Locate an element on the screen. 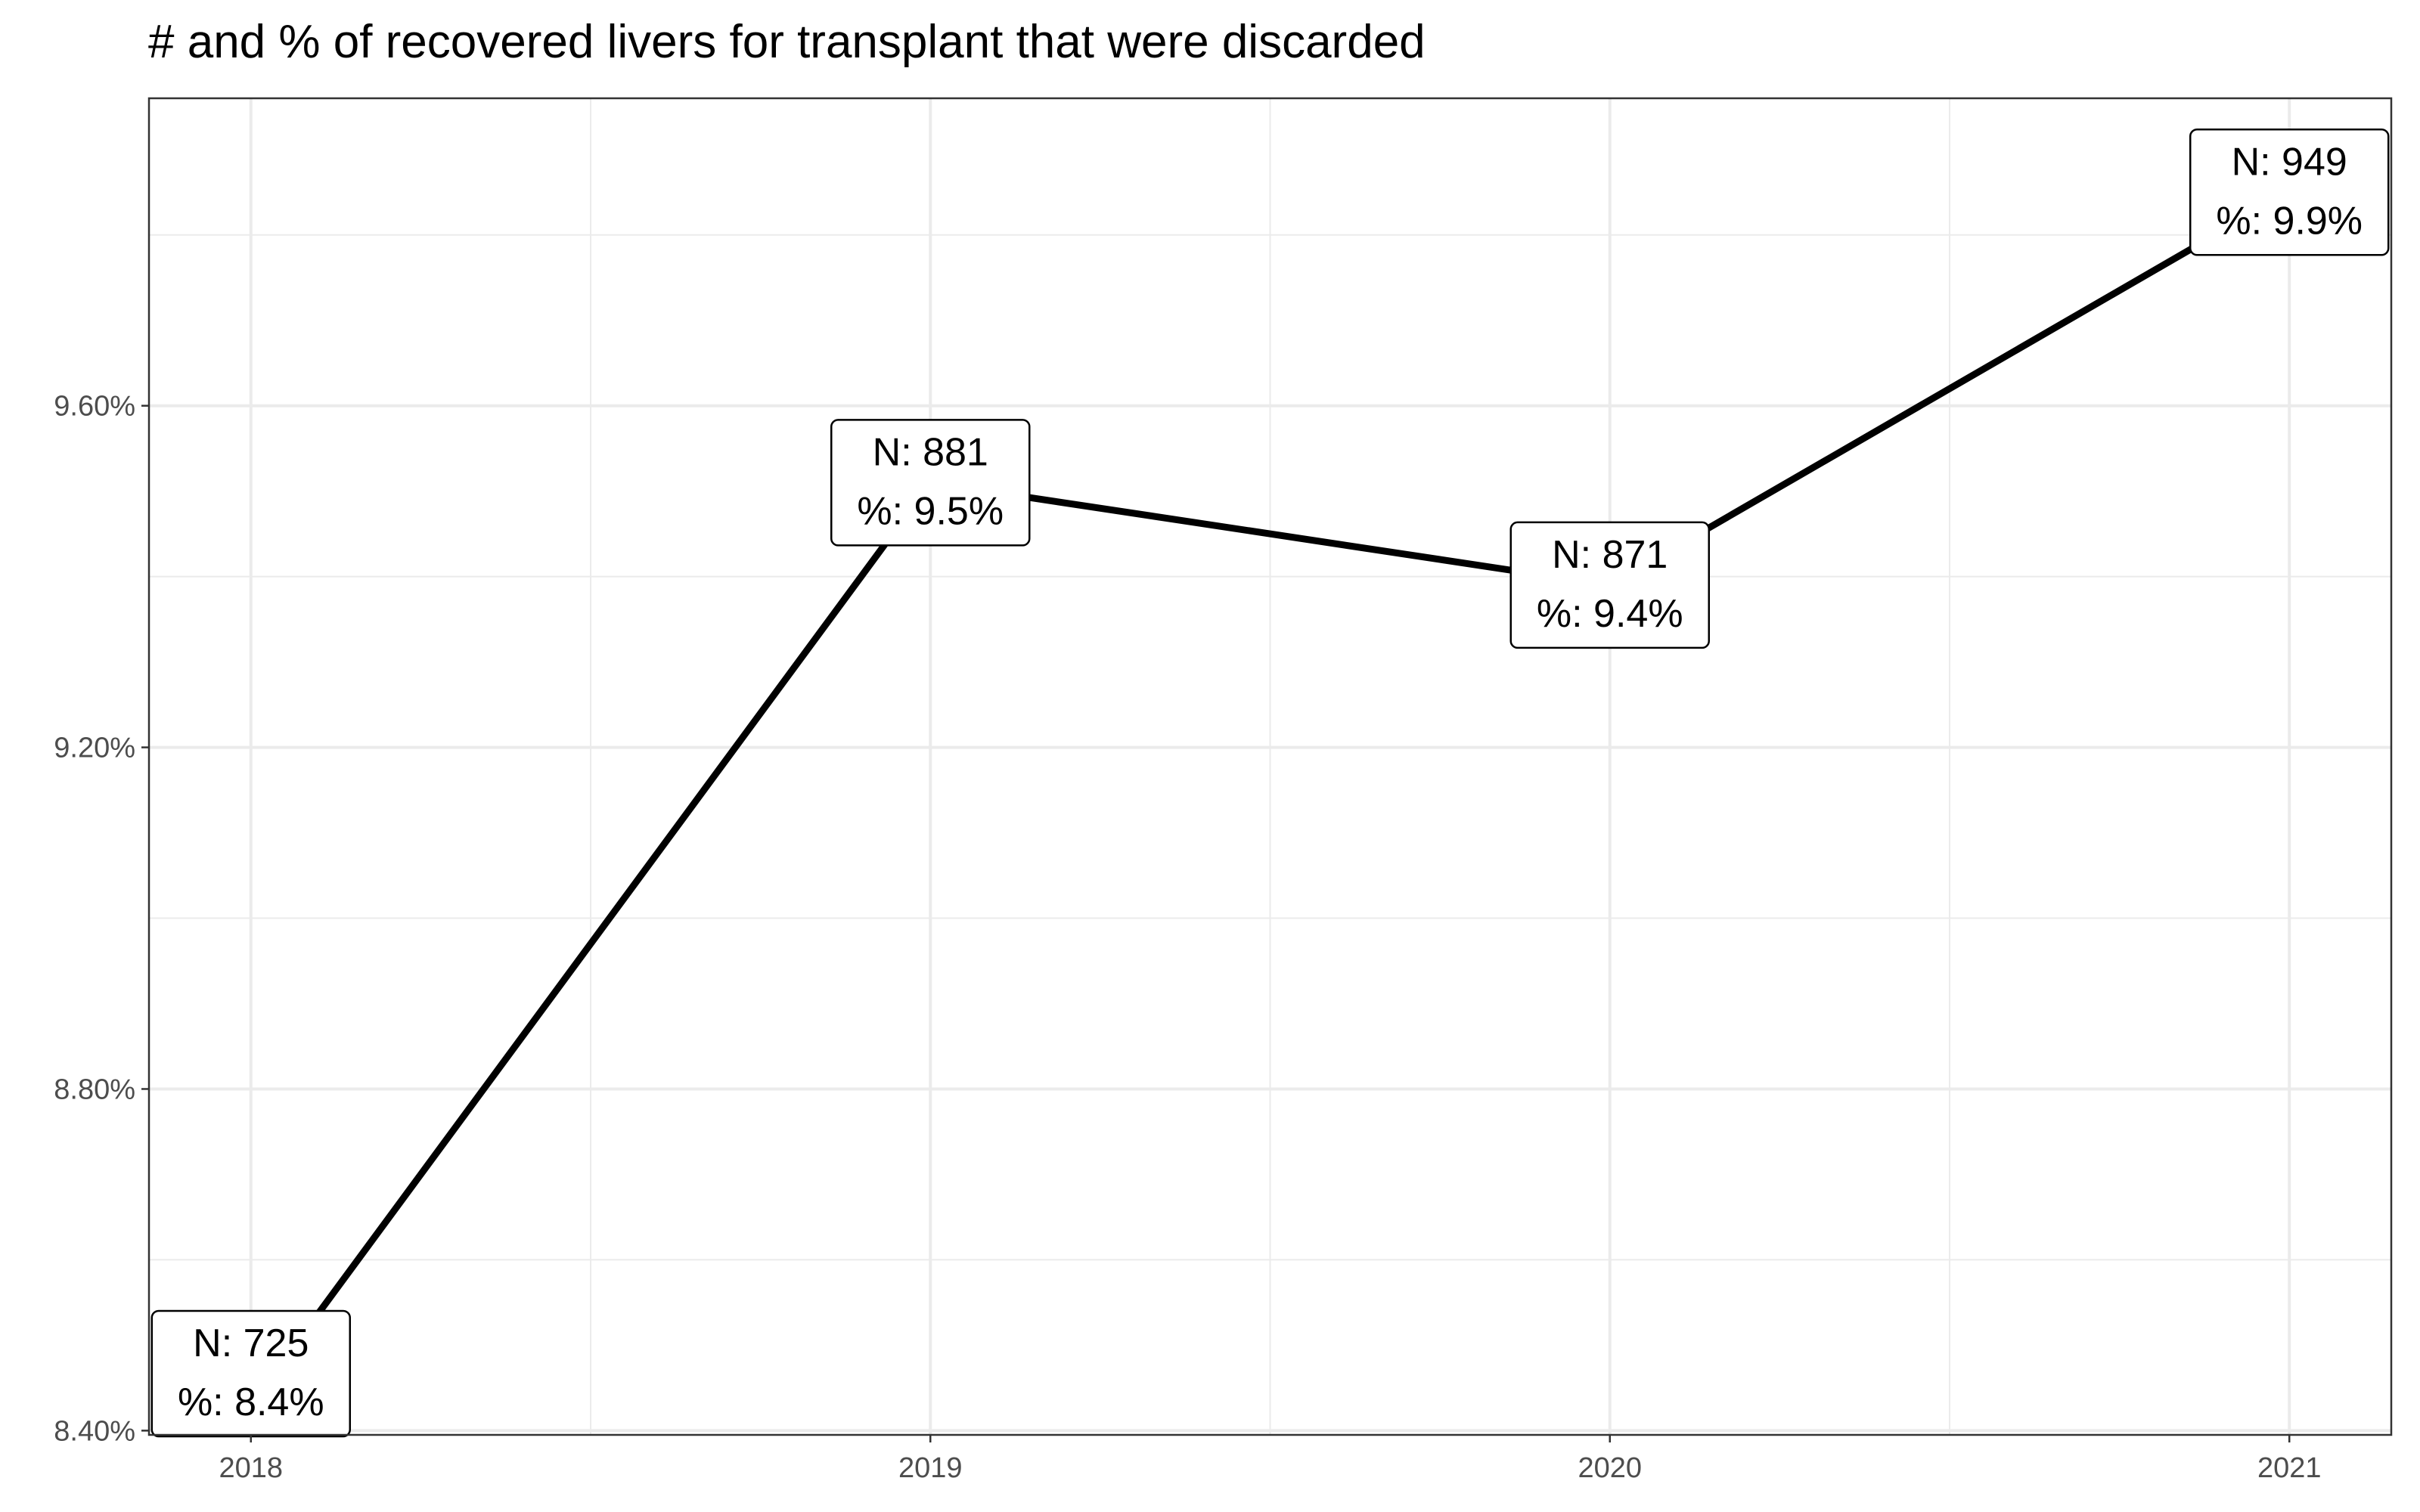 This screenshot has height=1512, width=2420. data-label-percent: %: 9.4% is located at coordinates (1610, 614).